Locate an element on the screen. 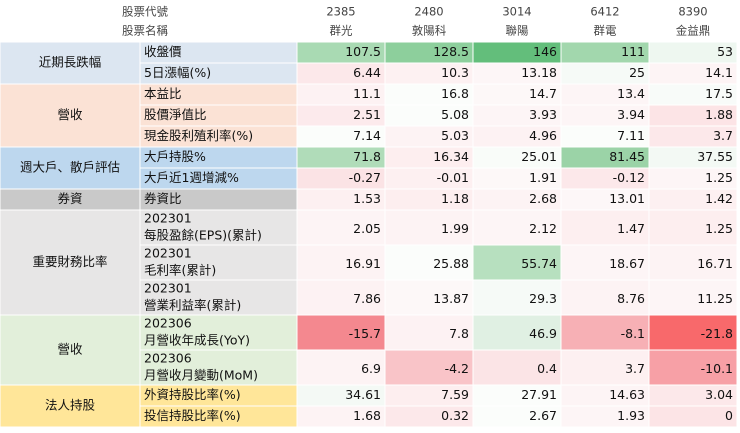  value: 14.7 is located at coordinates (543, 93).